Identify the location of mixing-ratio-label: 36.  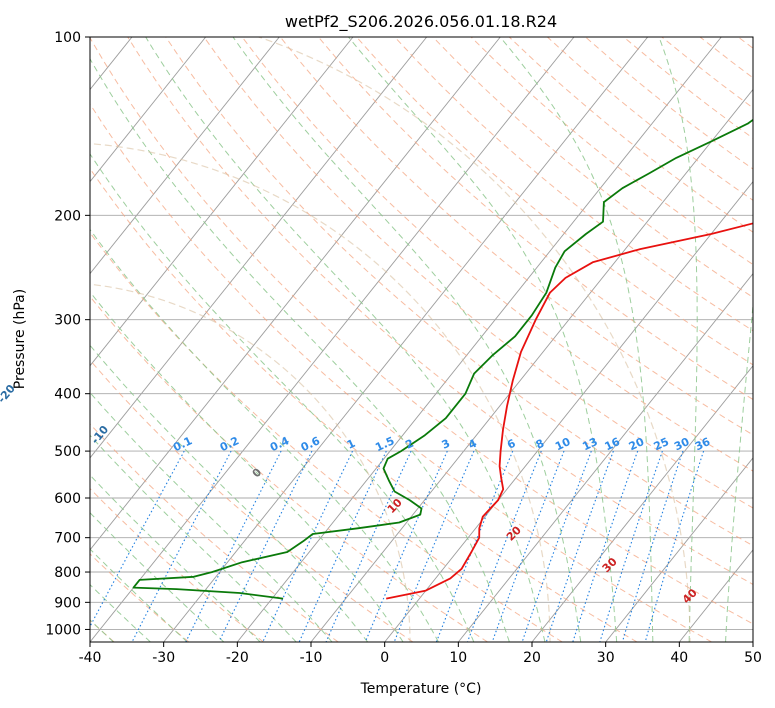
(703, 444).